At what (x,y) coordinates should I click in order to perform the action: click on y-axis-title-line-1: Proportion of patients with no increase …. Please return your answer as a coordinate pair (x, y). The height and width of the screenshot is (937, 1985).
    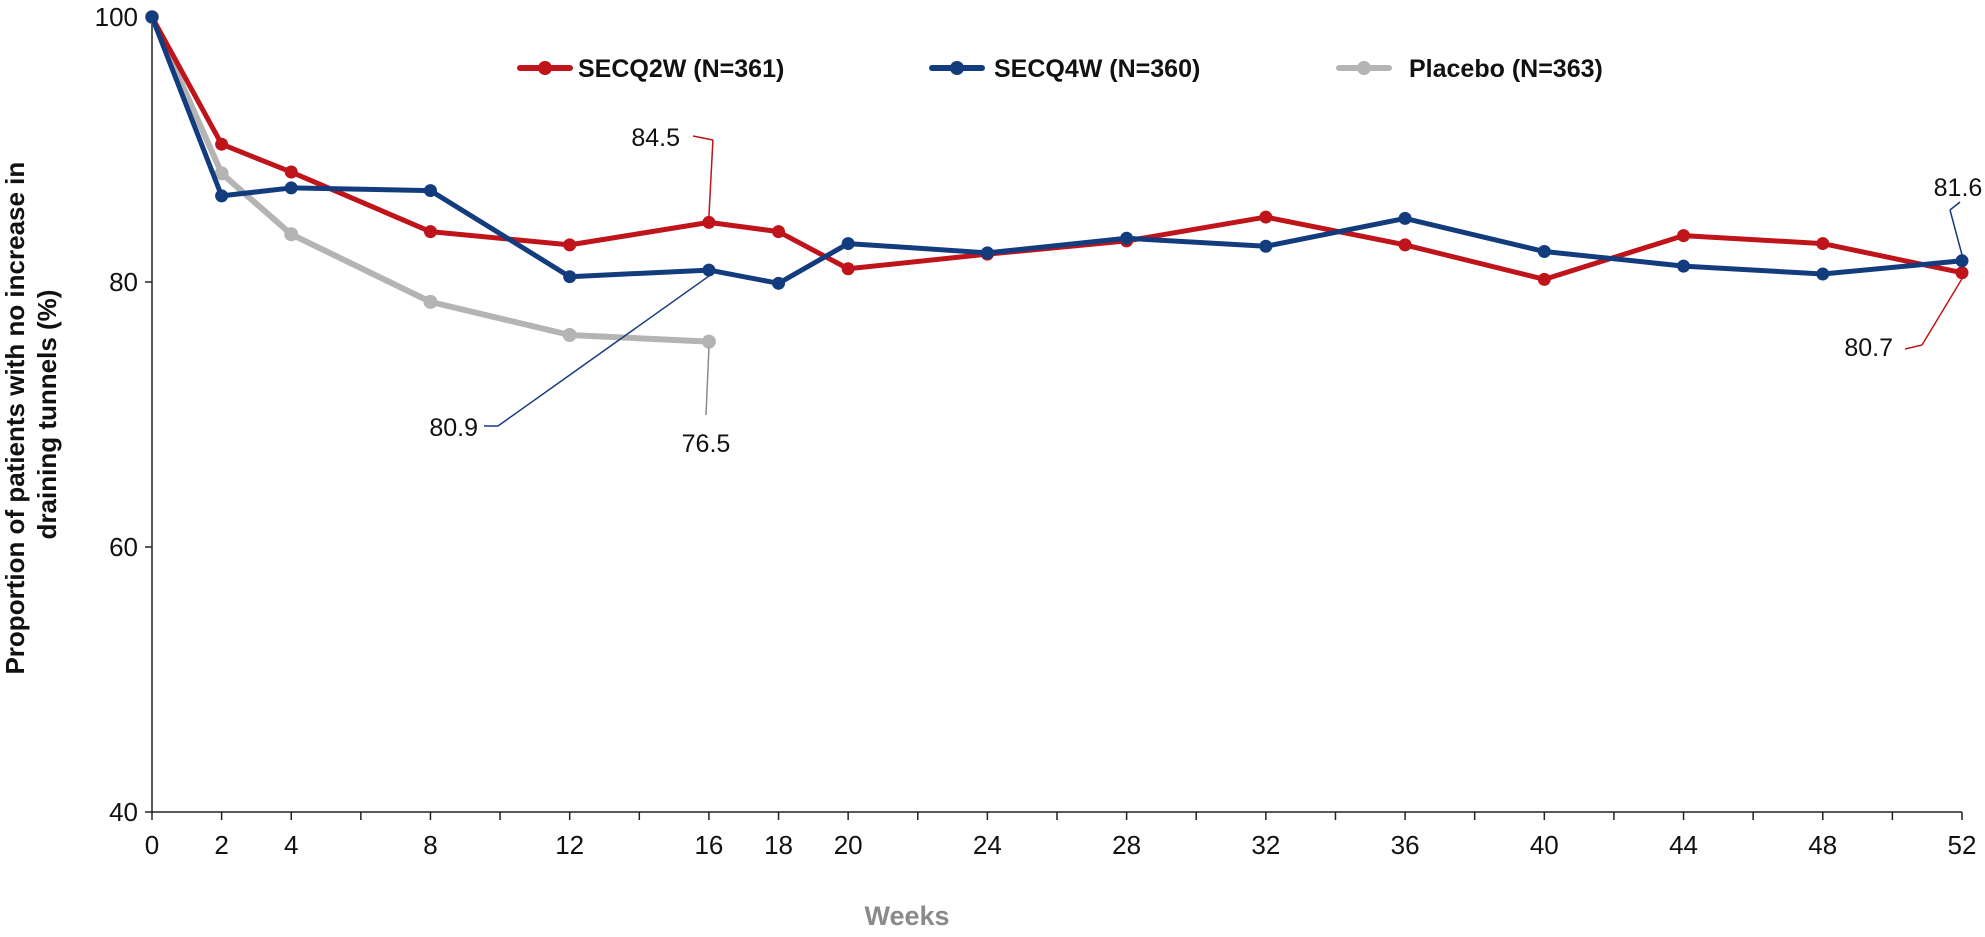
    Looking at the image, I should click on (15, 418).